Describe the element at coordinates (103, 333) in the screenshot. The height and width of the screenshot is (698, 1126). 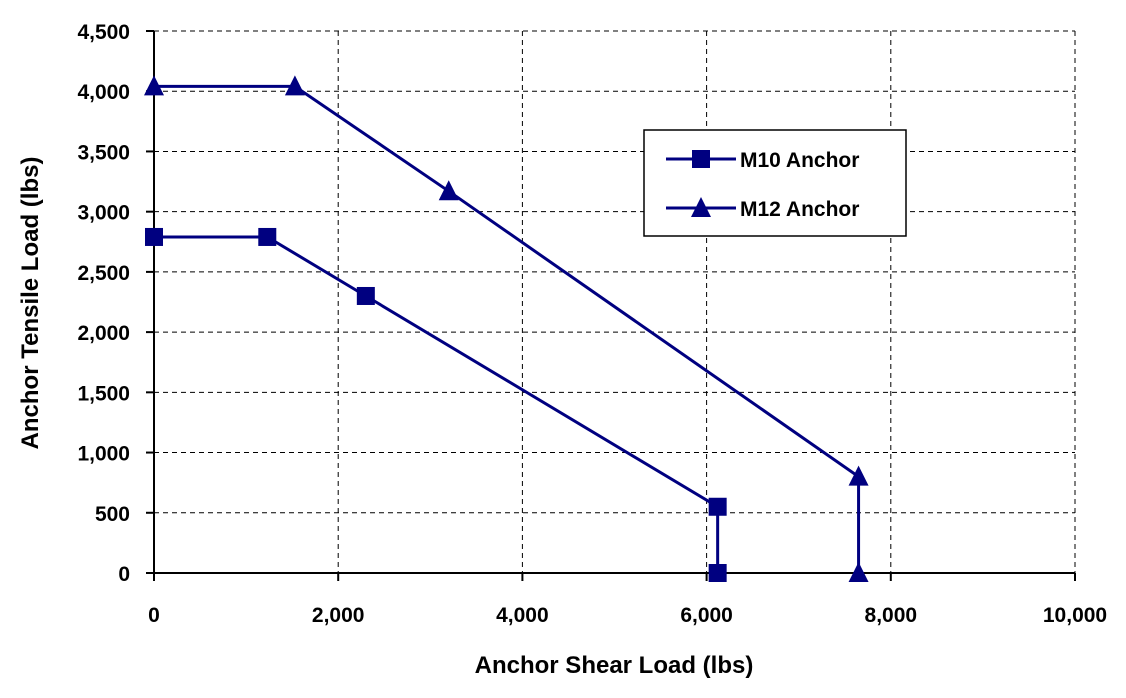
I see `y-tick-label: 2,000` at that location.